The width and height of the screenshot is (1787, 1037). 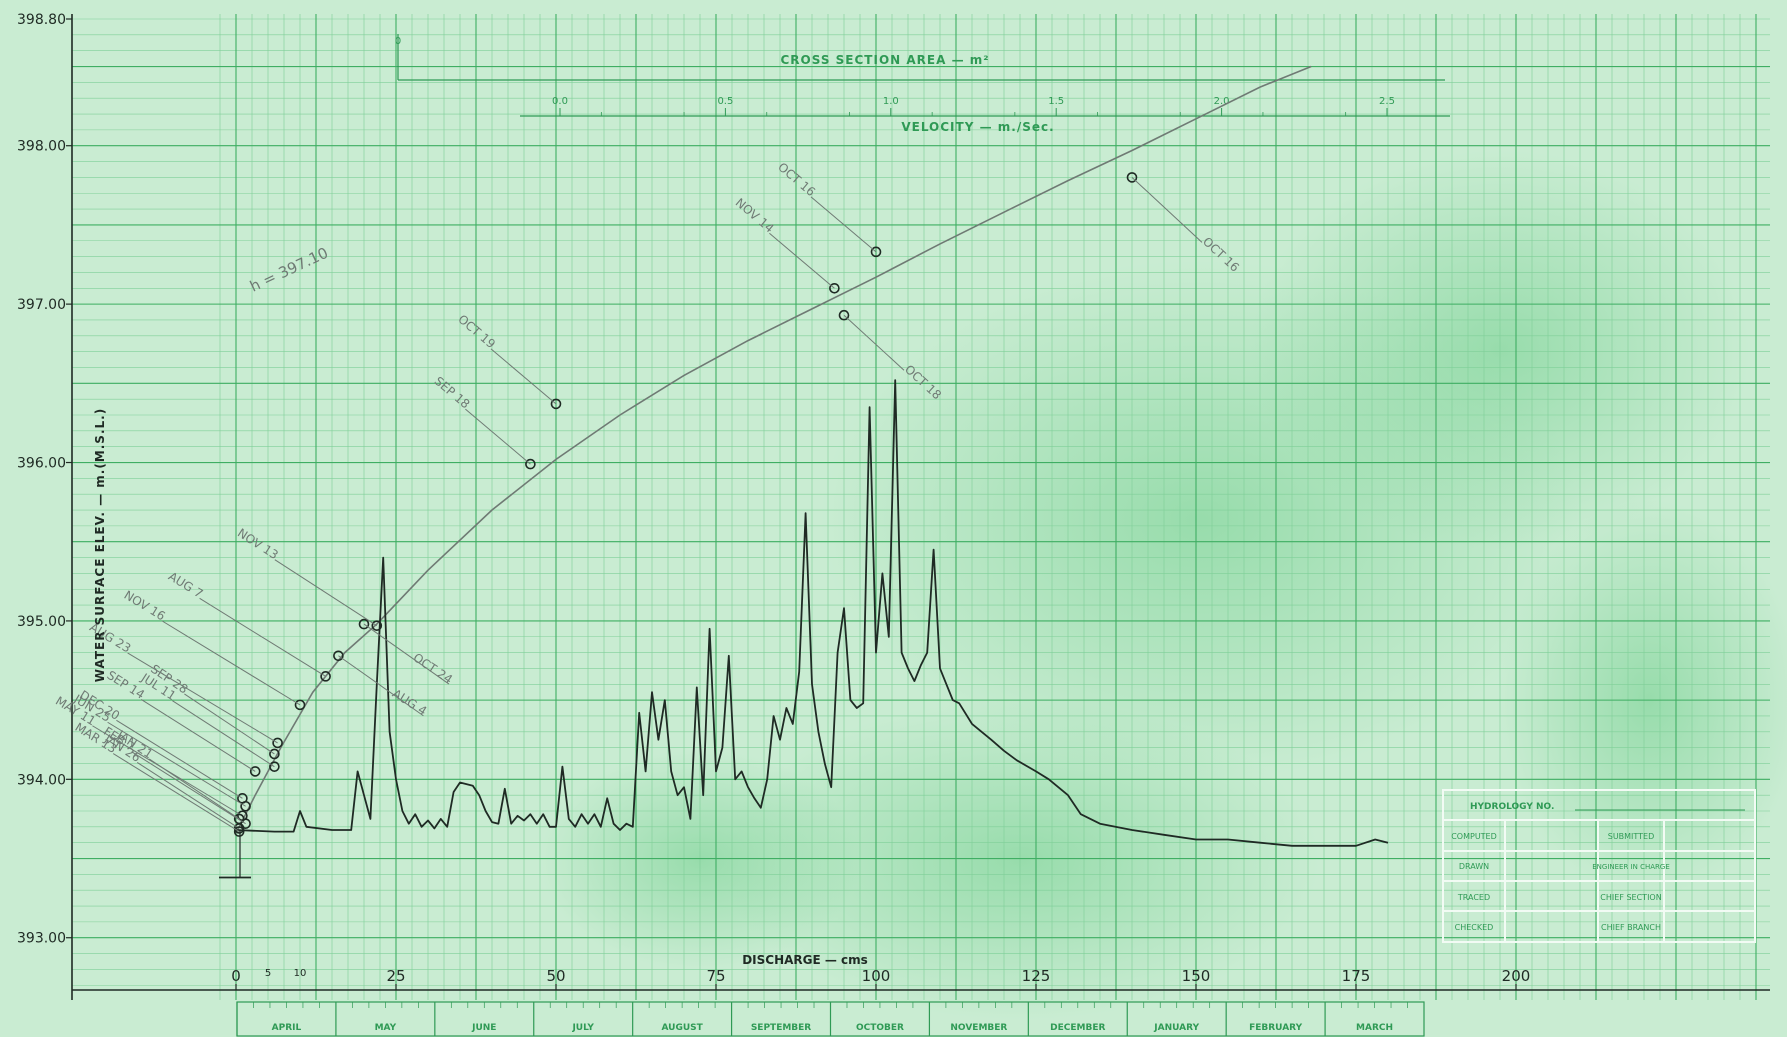 I want to click on x-axis-tick-labels: 0 25 50 75 100 125 150 175 200 5 10, so click(x=880, y=978).